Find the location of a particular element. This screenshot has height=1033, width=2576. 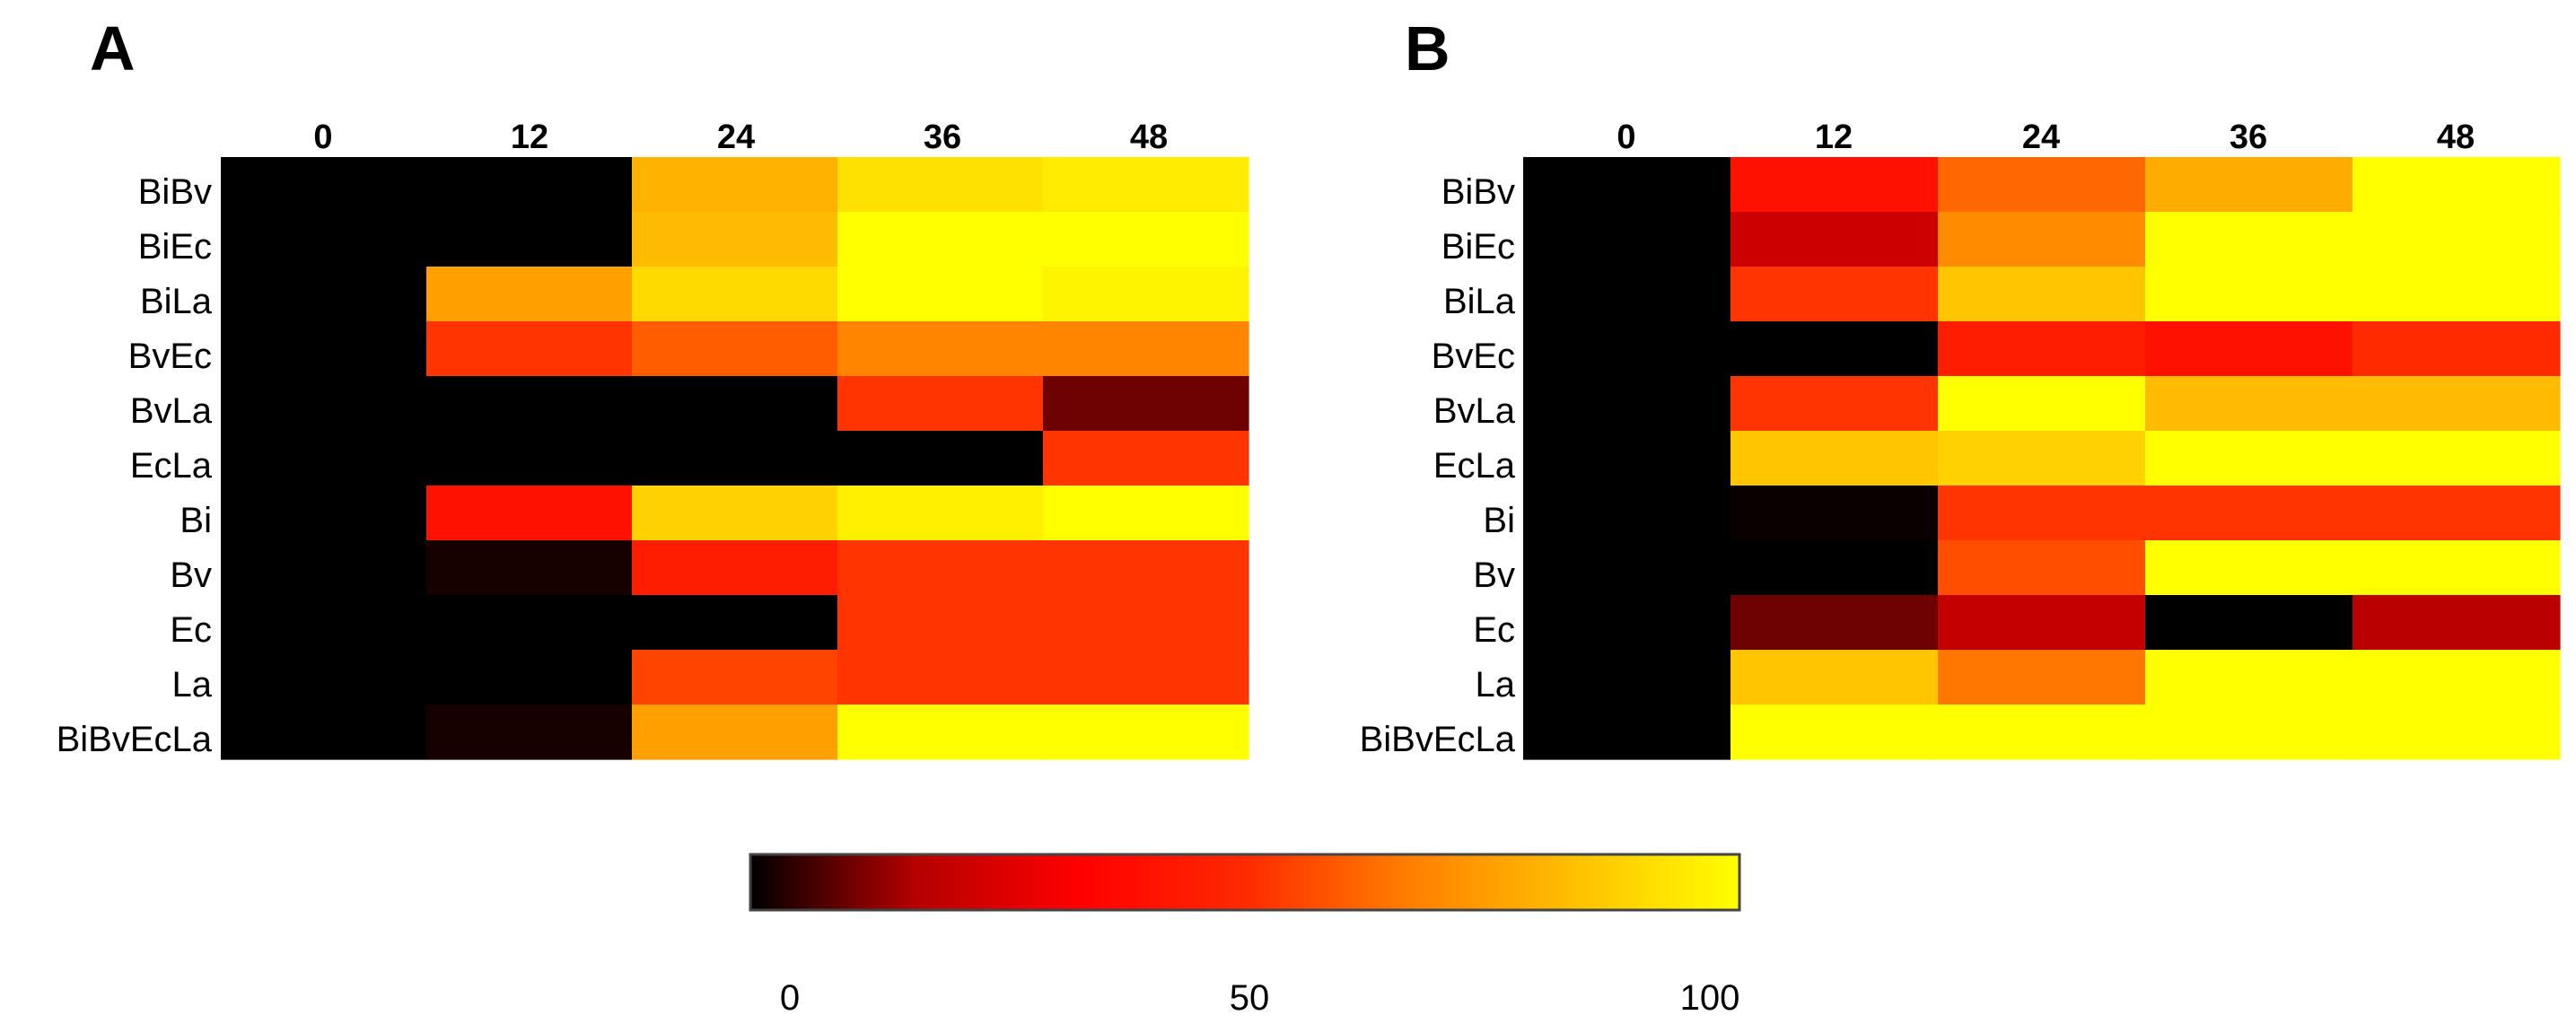

row-label: EcLa is located at coordinates (171, 466).